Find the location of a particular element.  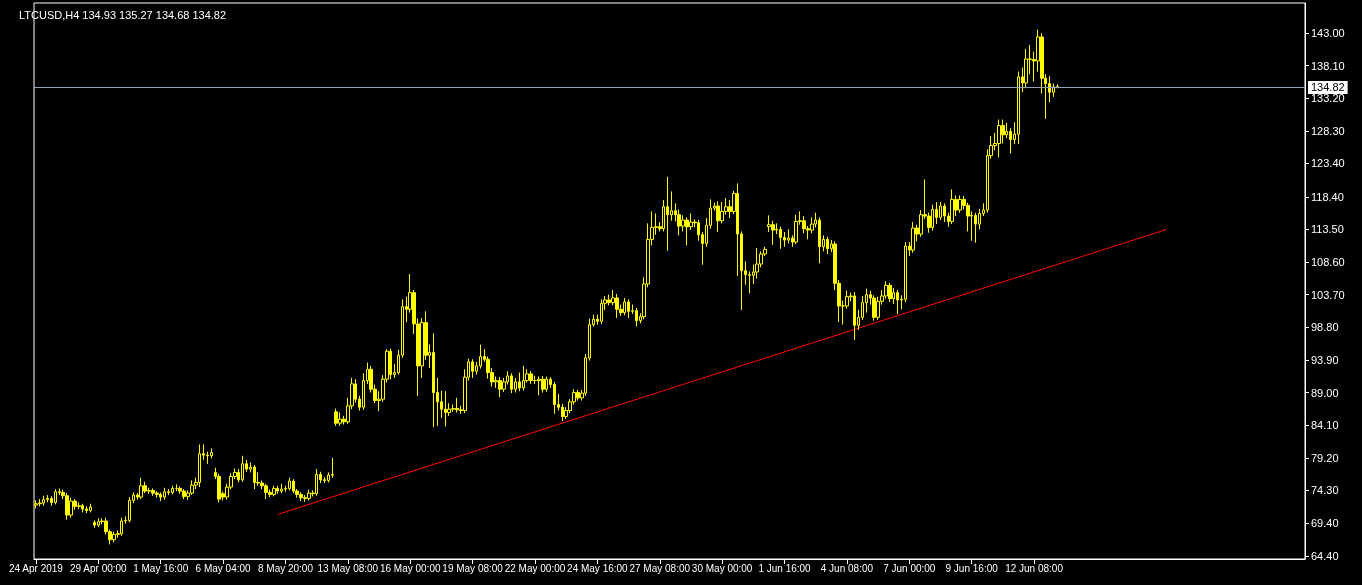

x-tick-label: 8 May 20:00 is located at coordinates (285, 568).